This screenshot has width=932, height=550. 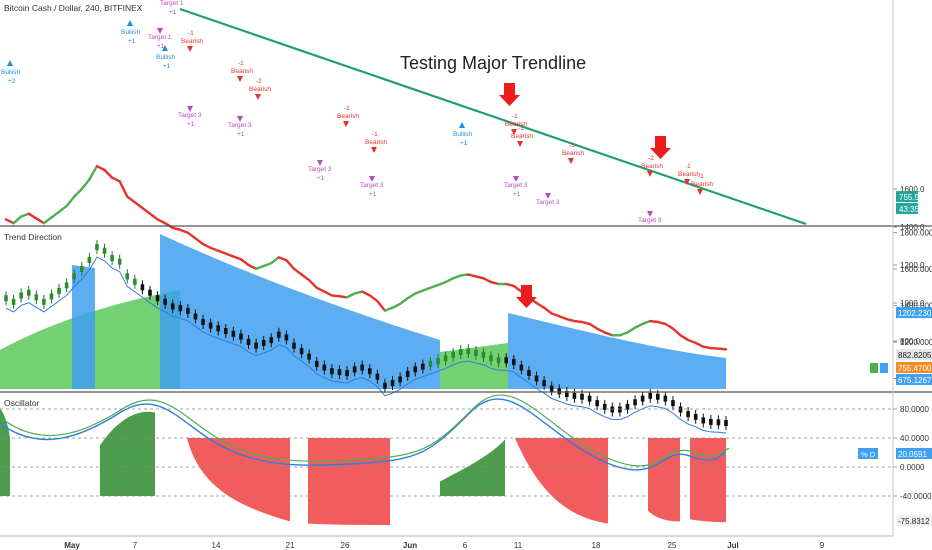 I want to click on last-price-badge, so click(x=907, y=196).